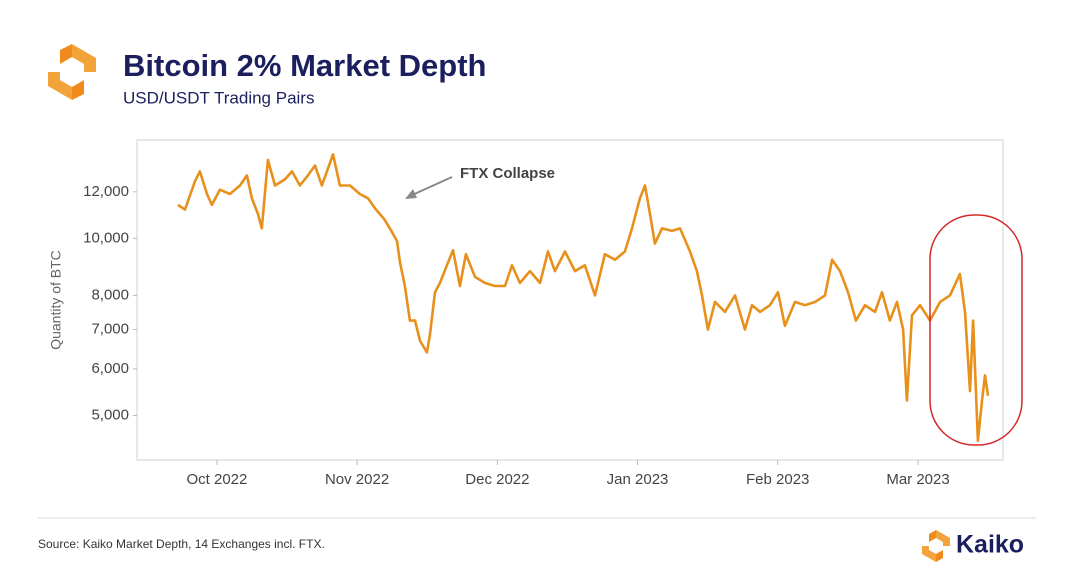 This screenshot has width=1072, height=579. What do you see at coordinates (110, 294) in the screenshot?
I see `y-tick-label: 8,000` at bounding box center [110, 294].